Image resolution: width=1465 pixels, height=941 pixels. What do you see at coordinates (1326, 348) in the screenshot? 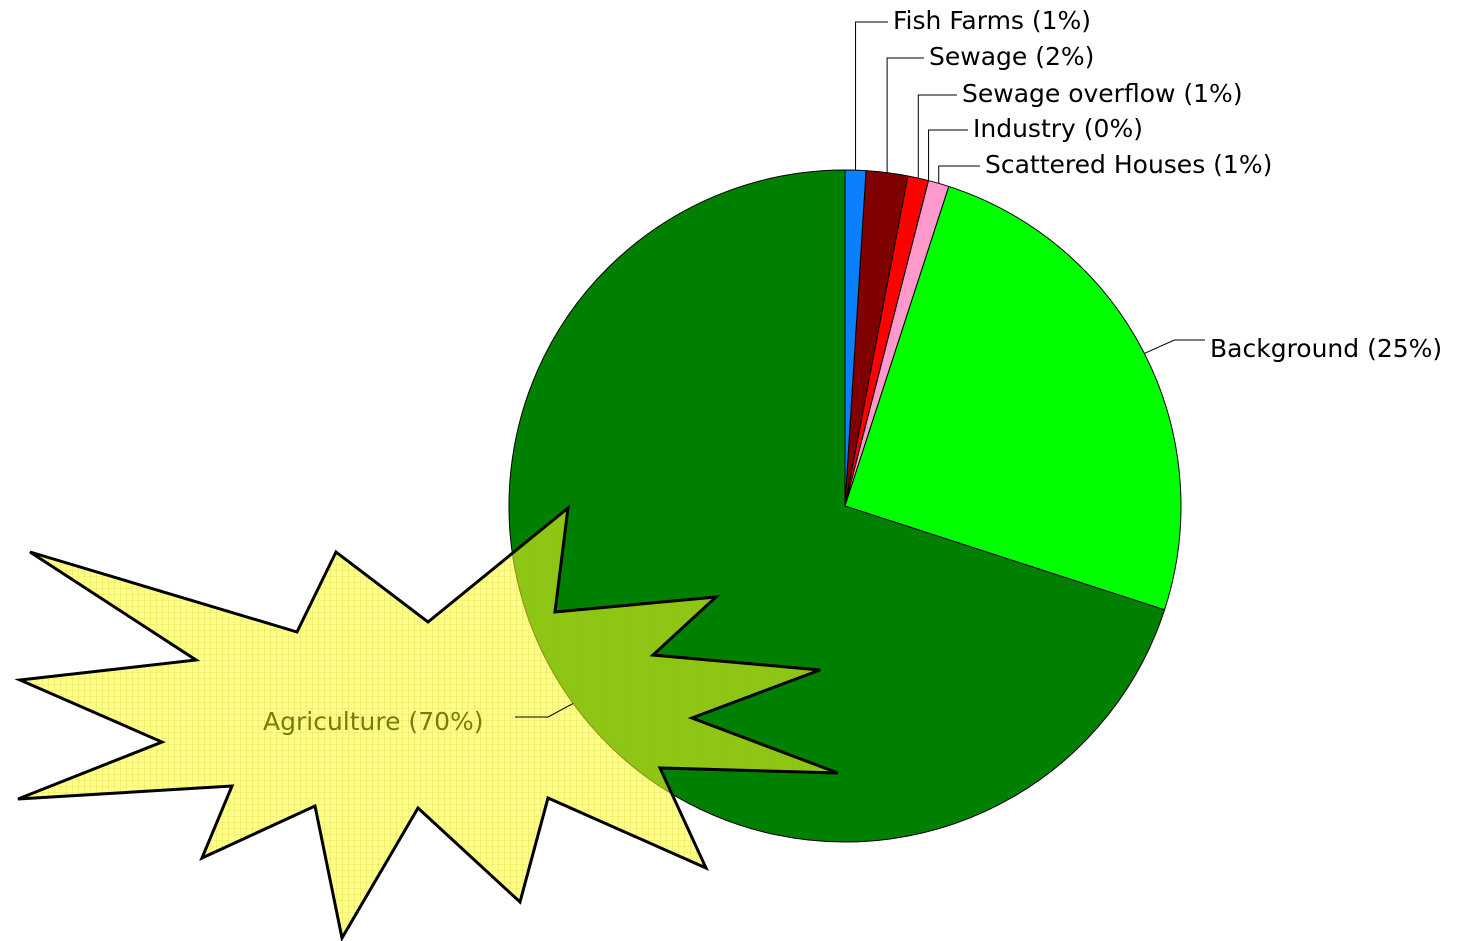
I see `slice-label: Background (25%)` at bounding box center [1326, 348].